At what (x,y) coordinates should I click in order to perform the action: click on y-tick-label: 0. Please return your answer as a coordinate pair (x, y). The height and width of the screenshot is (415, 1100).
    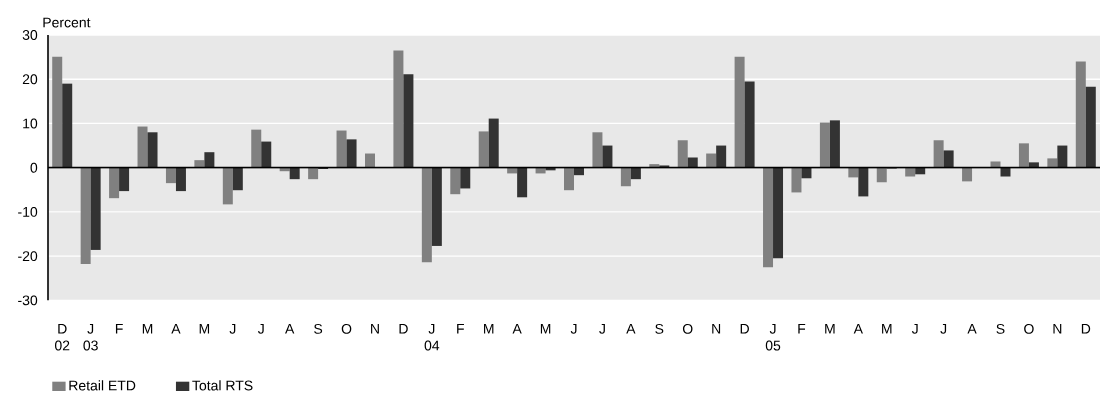
    Looking at the image, I should click on (34, 167).